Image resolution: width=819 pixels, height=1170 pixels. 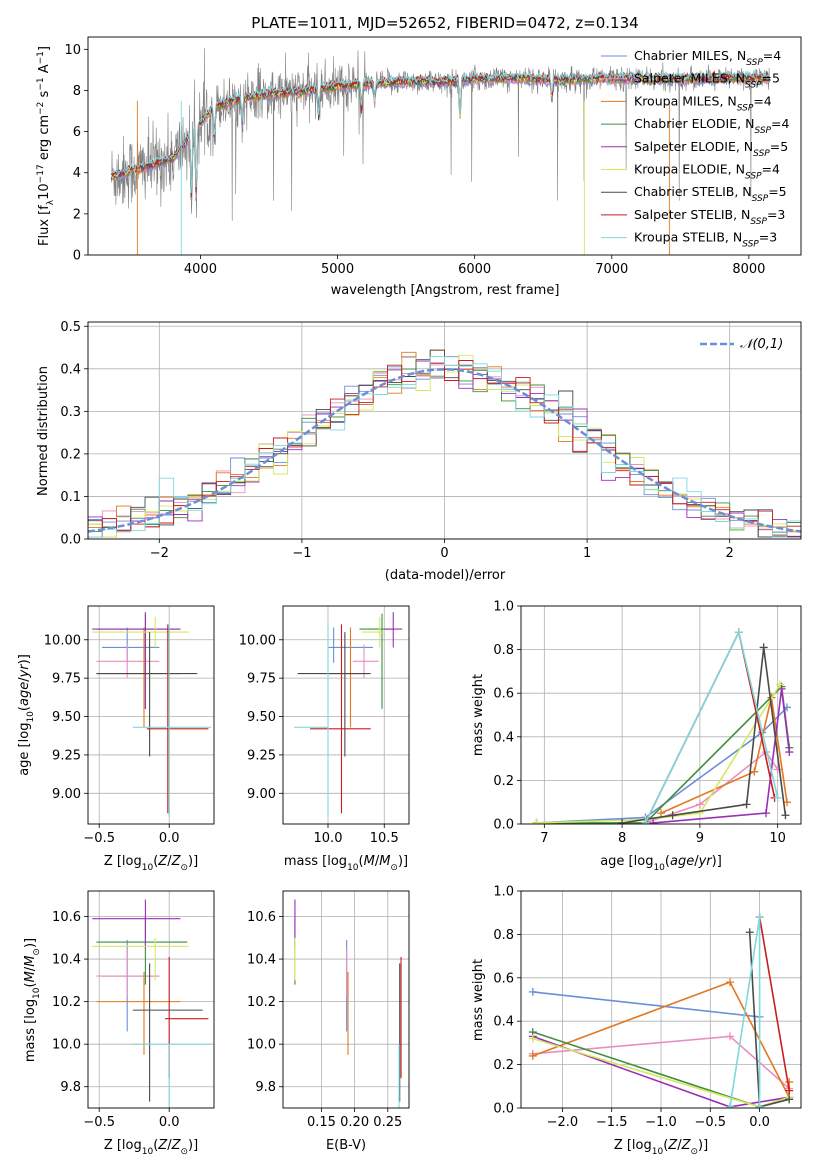 What do you see at coordinates (478, 715) in the screenshot?
I see `massweight-vs-age-ylabel: mass weight` at bounding box center [478, 715].